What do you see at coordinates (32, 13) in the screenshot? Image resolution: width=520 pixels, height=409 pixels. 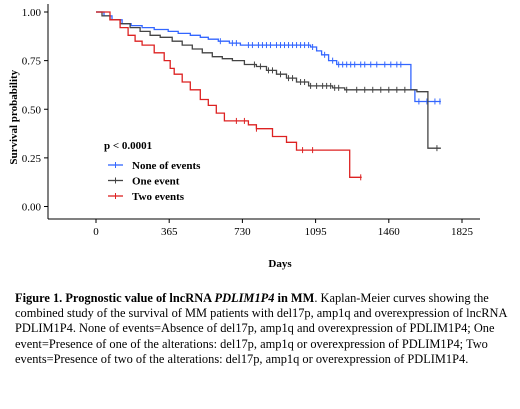 I see `y-tick-label: 1.00` at bounding box center [32, 13].